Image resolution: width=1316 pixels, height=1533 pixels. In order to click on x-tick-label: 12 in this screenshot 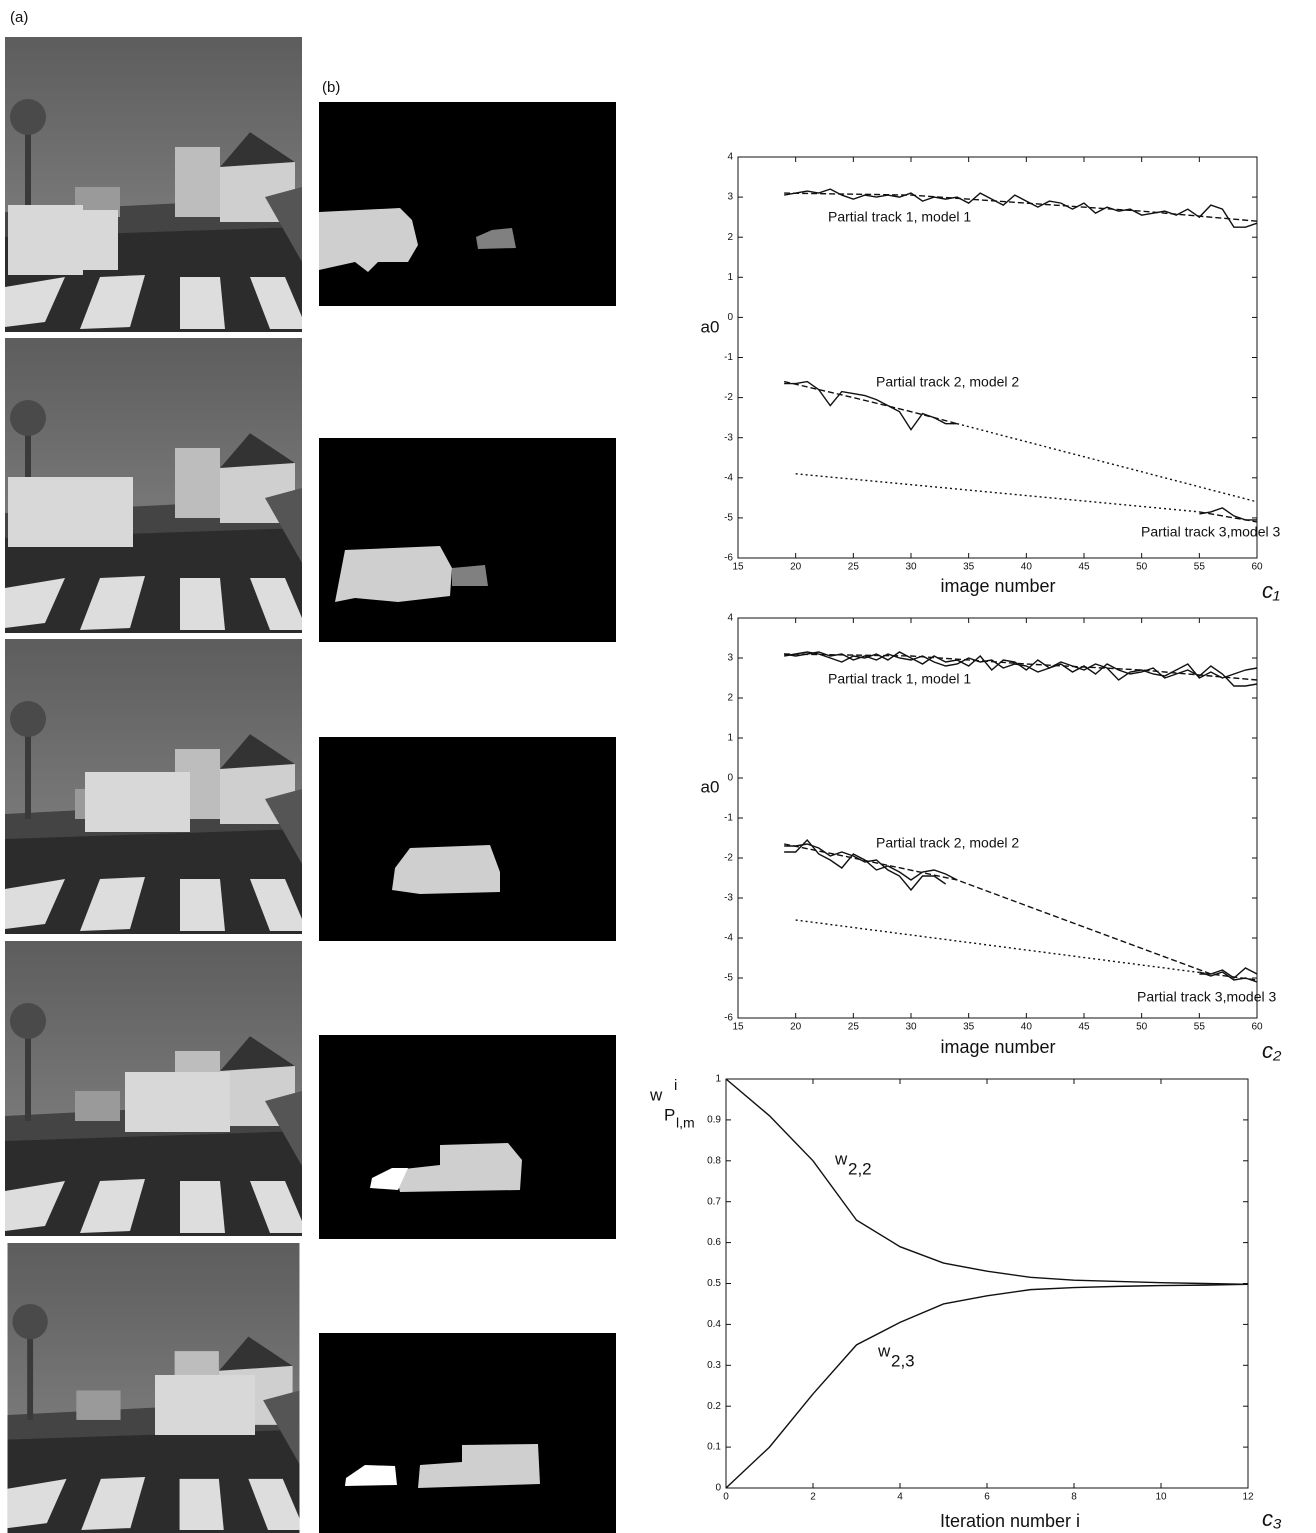, I will do `click(1248, 1497)`.